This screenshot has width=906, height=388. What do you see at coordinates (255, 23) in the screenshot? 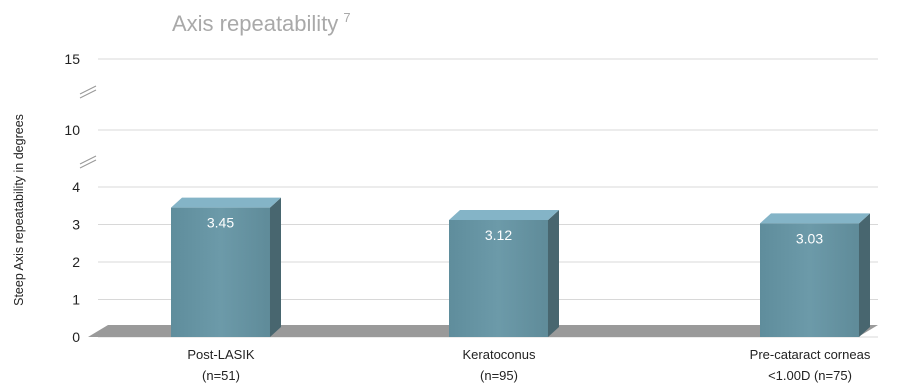
I see `chart-title-text: Axis repeatability` at bounding box center [255, 23].